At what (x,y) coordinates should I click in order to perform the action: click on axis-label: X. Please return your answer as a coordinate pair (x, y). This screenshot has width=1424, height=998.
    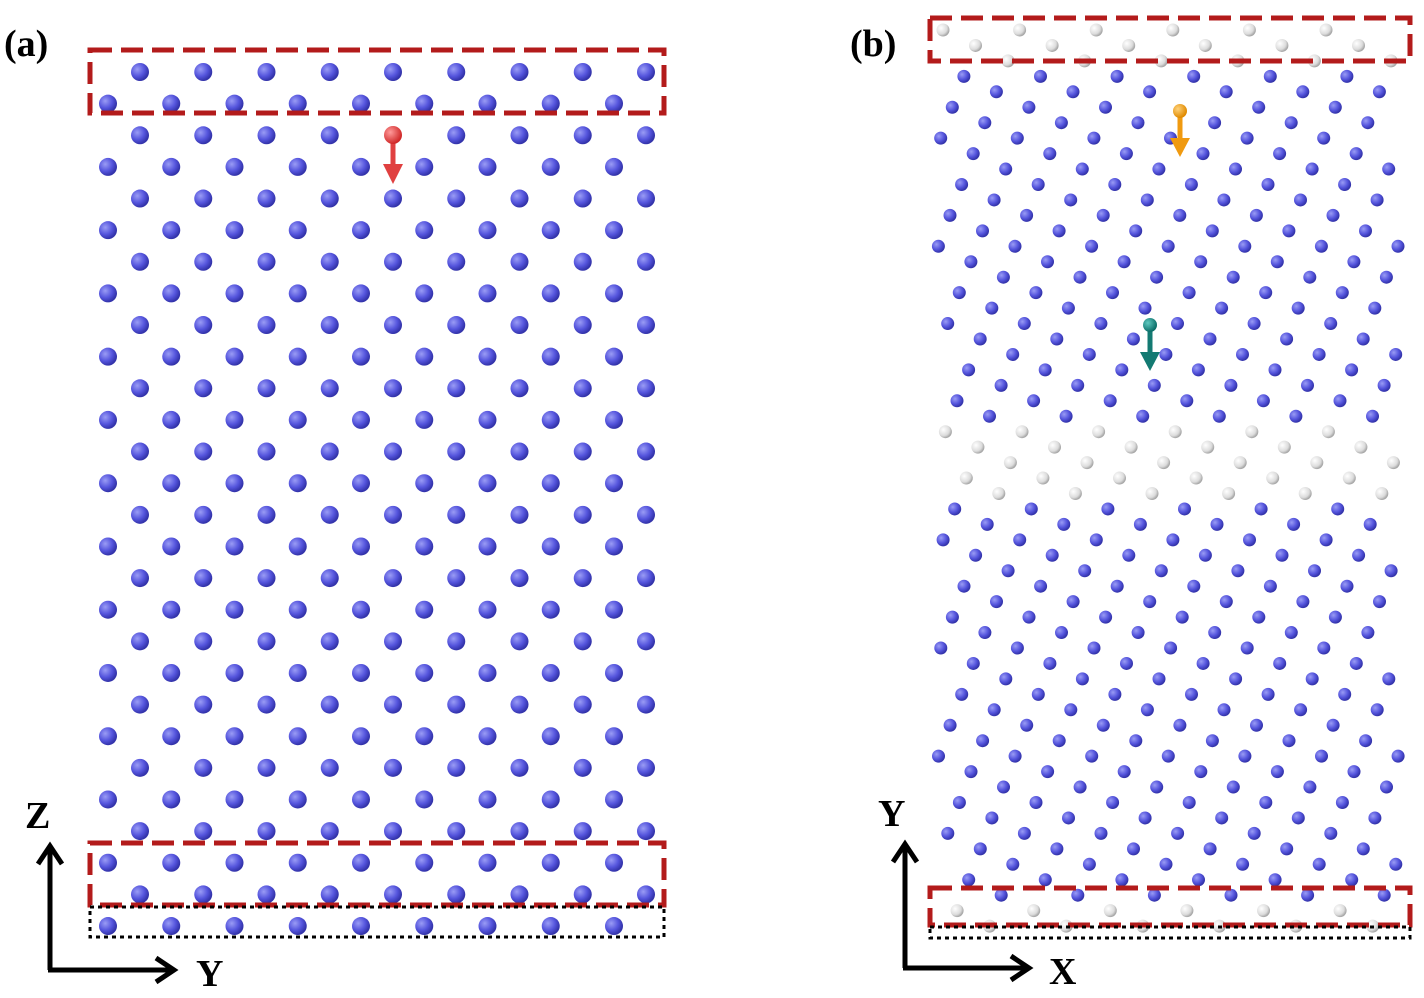
    Looking at the image, I should click on (1062, 972).